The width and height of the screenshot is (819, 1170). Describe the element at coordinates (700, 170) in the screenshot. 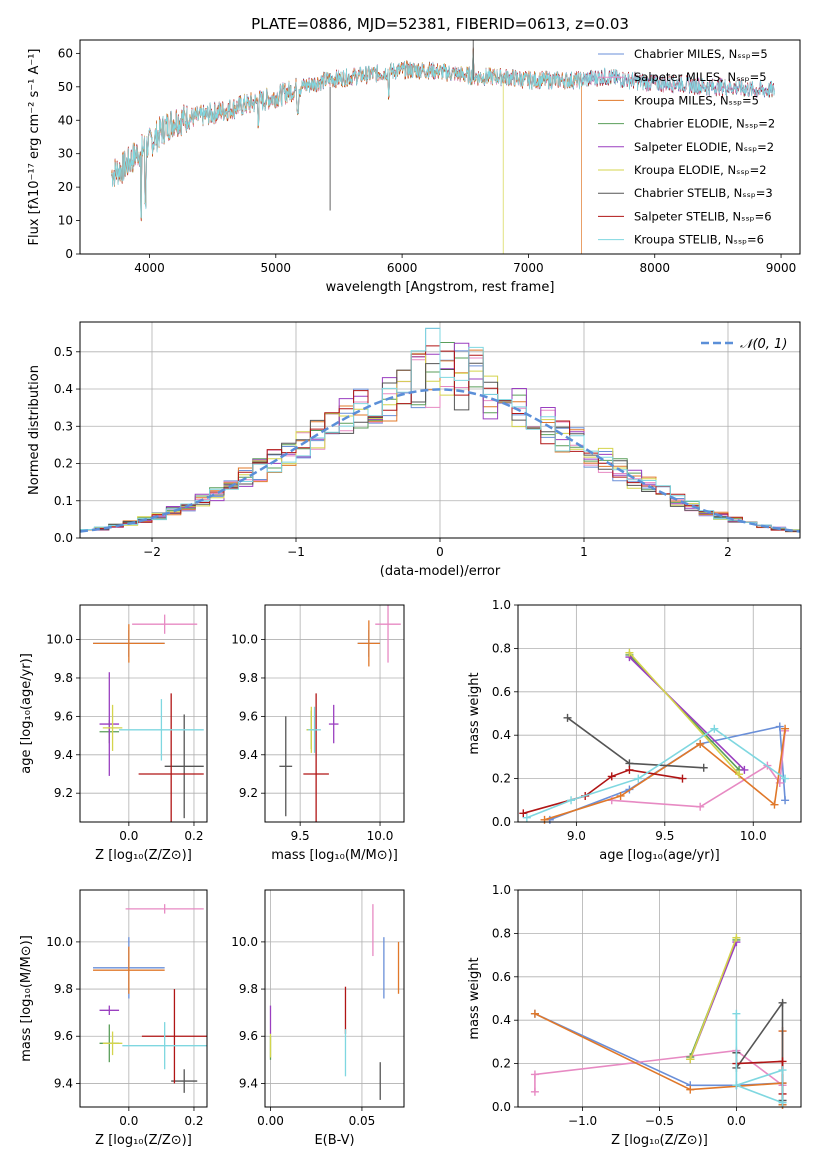

I see `legend-entry: Kroupa ELODIE, Nₛₛₚ=2` at that location.